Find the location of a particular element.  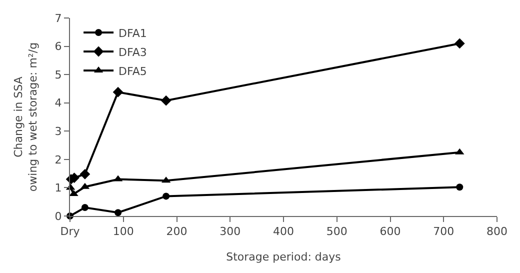

y-axis-title: Change in SSA owing to wet storage: m²/g is located at coordinates (26, 117).